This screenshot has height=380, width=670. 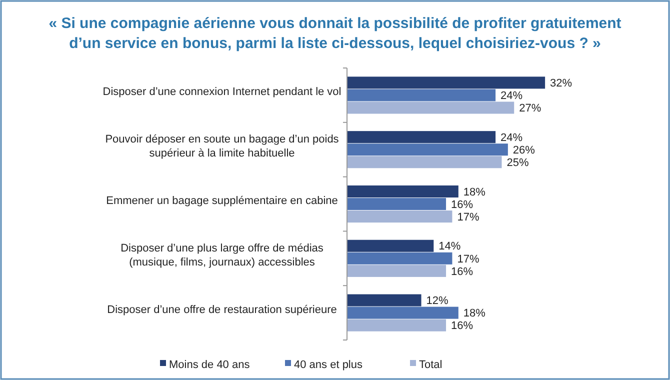 What do you see at coordinates (437, 301) in the screenshot?
I see `data-label: 12%` at bounding box center [437, 301].